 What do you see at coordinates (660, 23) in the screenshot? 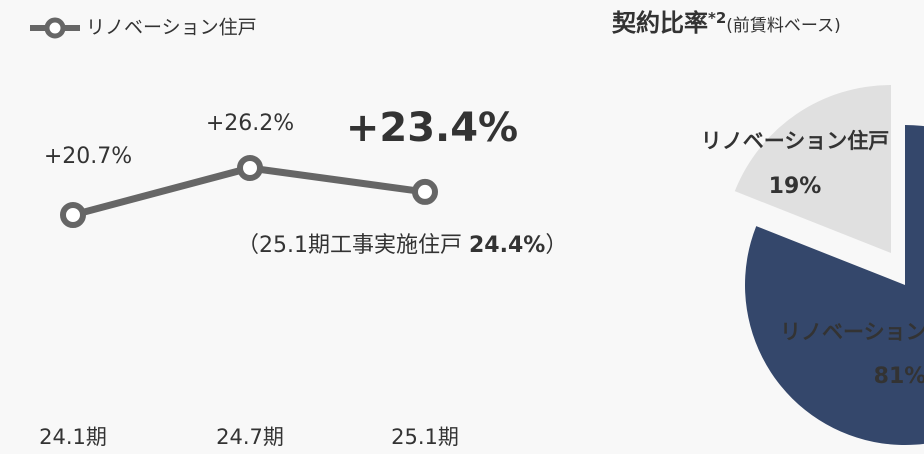
I see `pie-title-text: 契約比率` at bounding box center [660, 23].